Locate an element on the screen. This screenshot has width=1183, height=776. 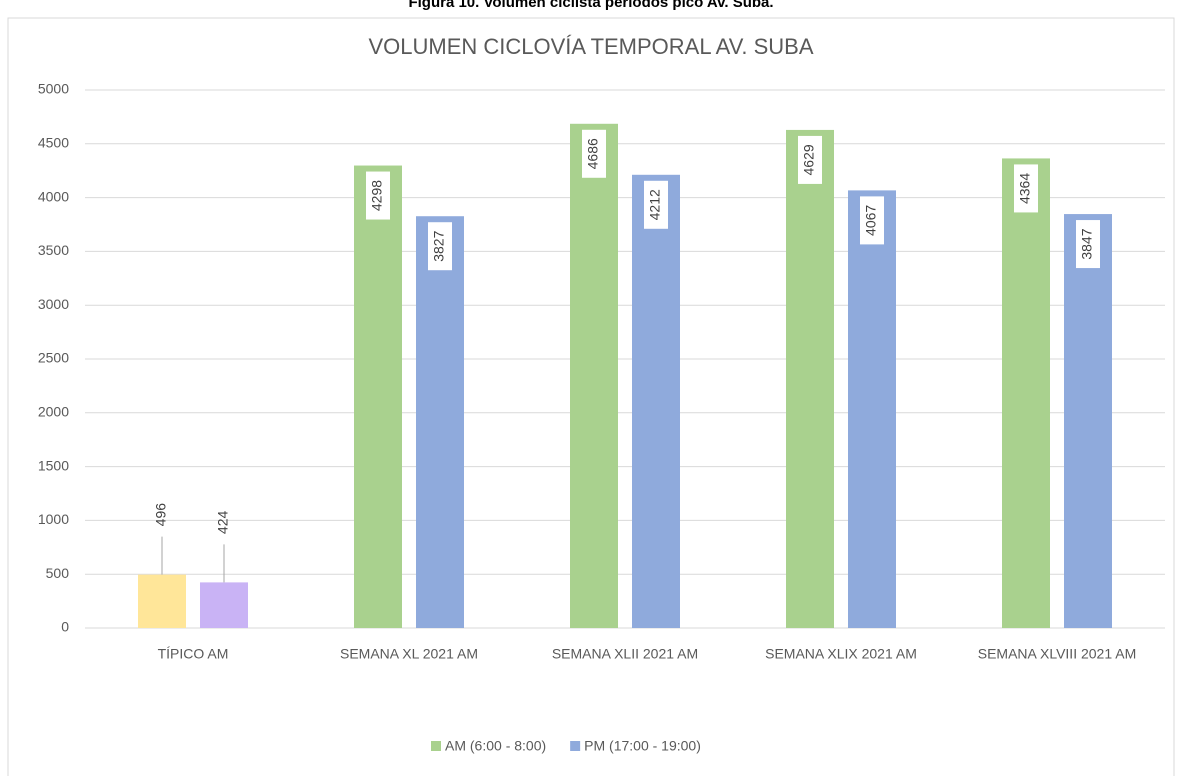
value-label: 4212 is located at coordinates (655, 204).